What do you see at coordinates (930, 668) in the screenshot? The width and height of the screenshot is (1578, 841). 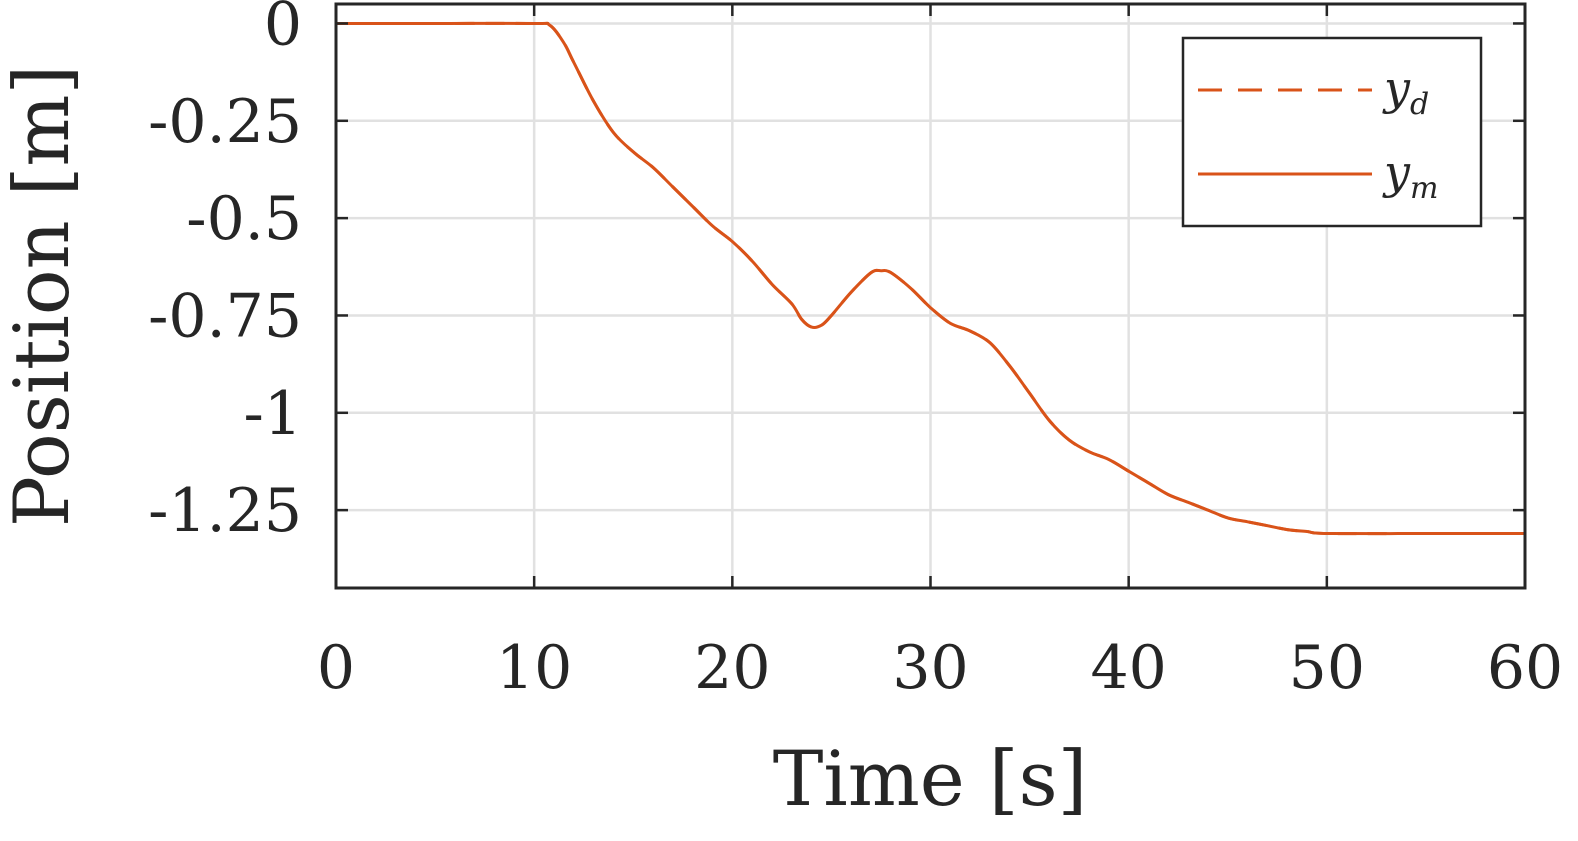 I see `x-tick-label: 30` at bounding box center [930, 668].